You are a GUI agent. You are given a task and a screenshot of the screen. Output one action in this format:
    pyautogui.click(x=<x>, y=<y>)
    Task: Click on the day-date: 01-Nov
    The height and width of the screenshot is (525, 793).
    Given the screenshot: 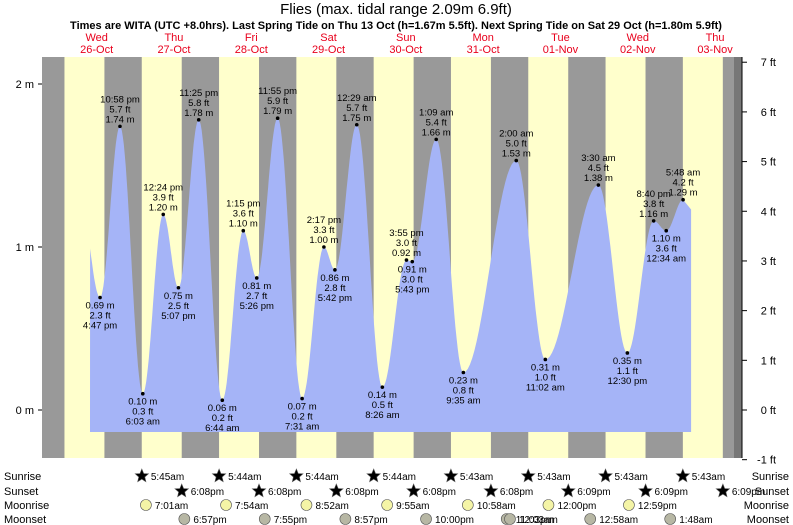 What is the action you would take?
    pyautogui.click(x=561, y=50)
    